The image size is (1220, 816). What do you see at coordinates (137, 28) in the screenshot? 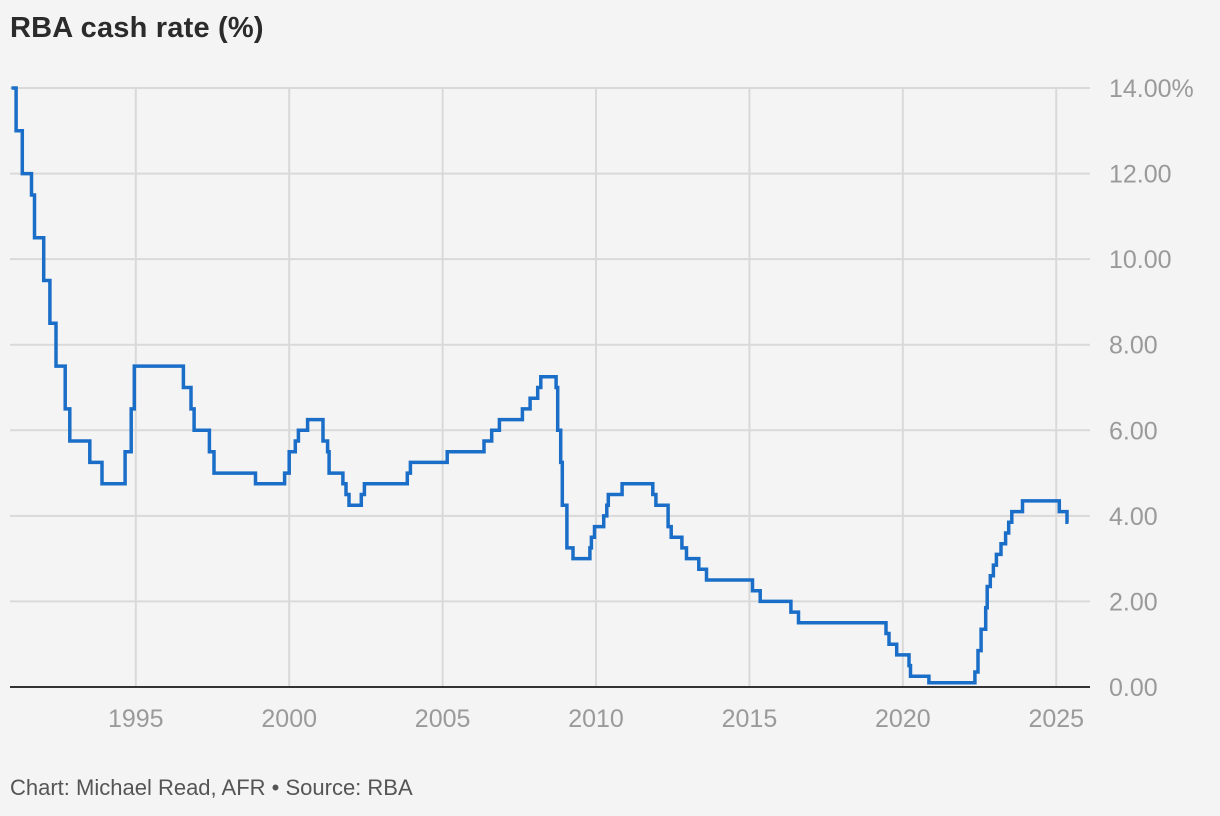
I see `chart-title: RBA cash rate (%)` at bounding box center [137, 28].